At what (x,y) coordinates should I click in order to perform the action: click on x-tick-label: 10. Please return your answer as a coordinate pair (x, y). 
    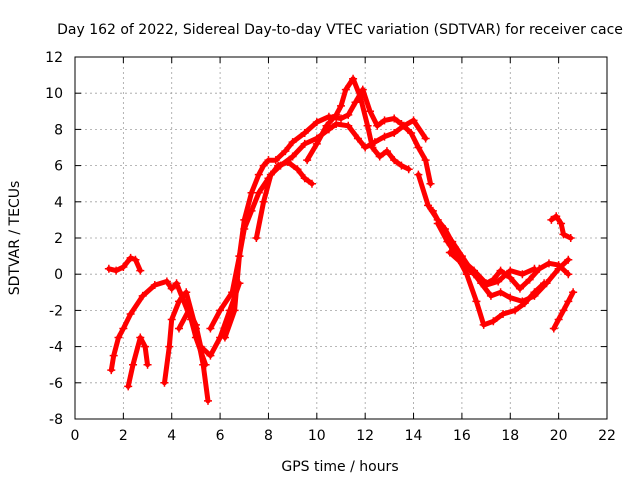
    Looking at the image, I should click on (317, 436).